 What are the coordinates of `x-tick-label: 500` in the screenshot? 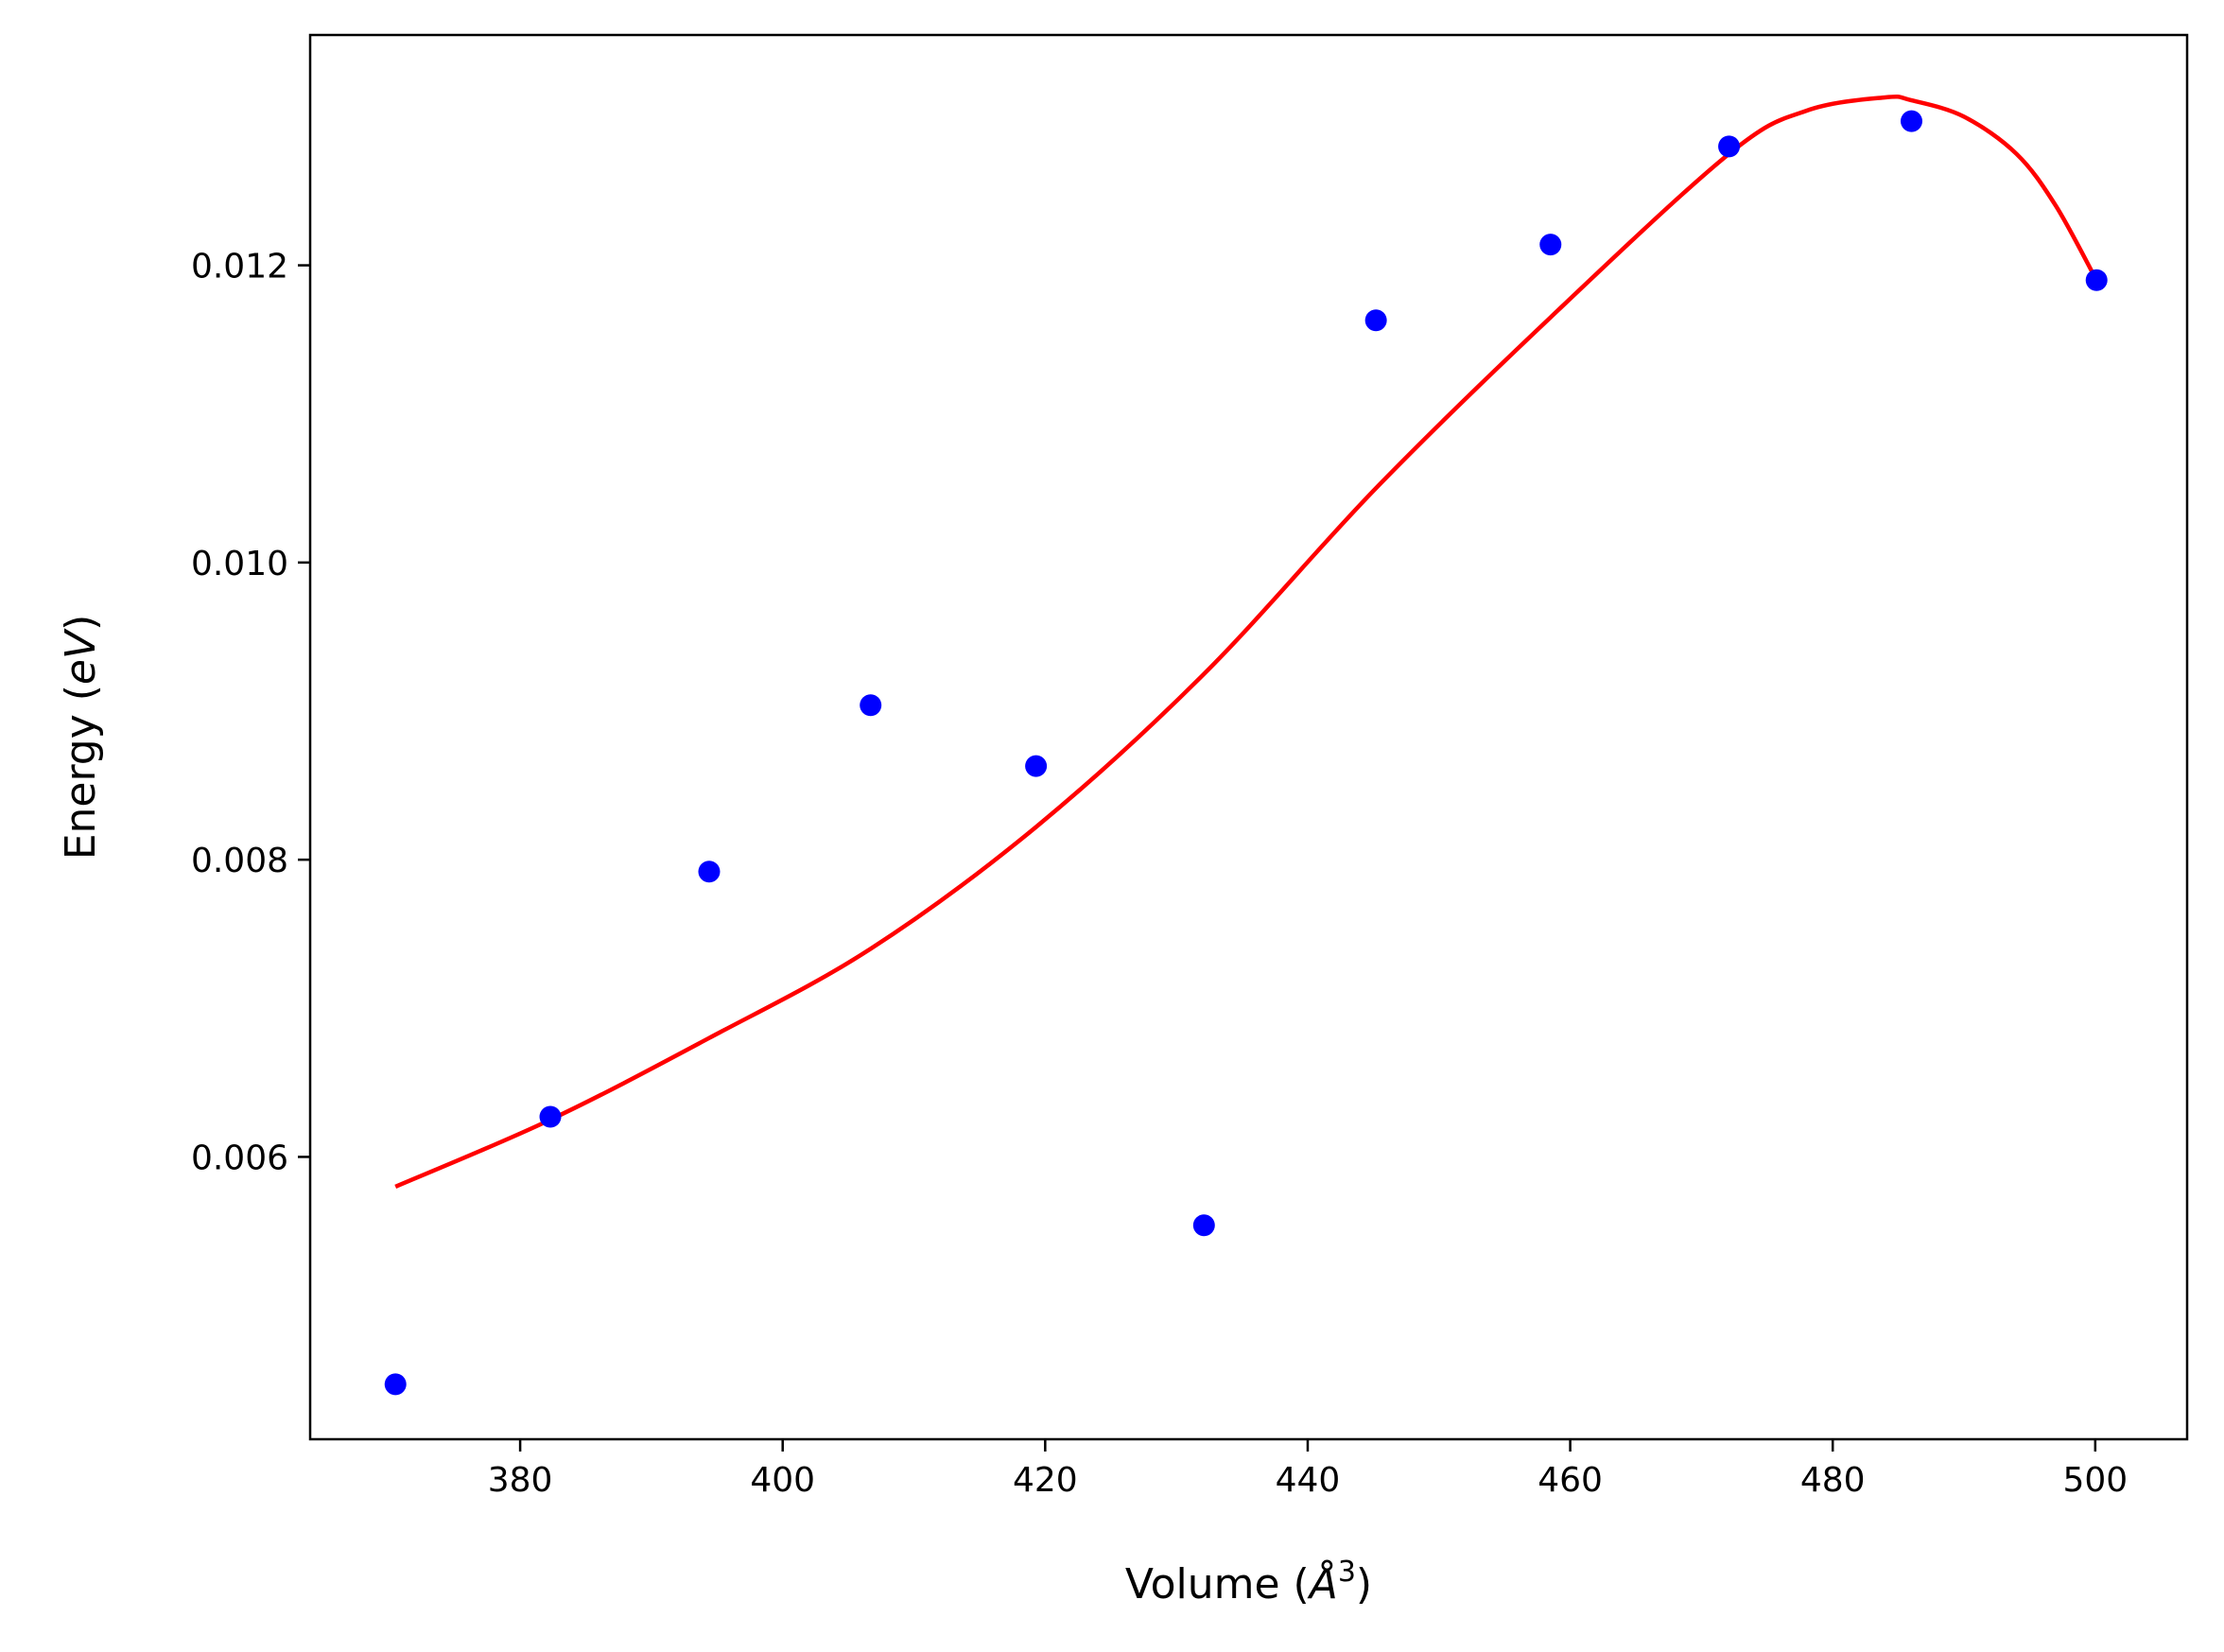 It's located at (2095, 1481).